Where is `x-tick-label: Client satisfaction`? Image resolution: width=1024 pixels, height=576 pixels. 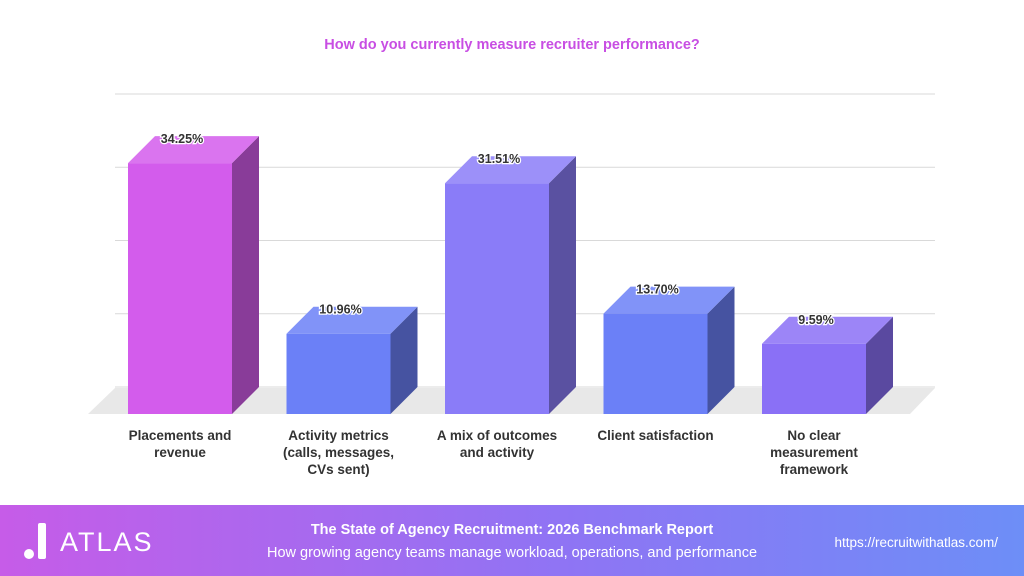
x-tick-label: Client satisfaction is located at coordinates (655, 435).